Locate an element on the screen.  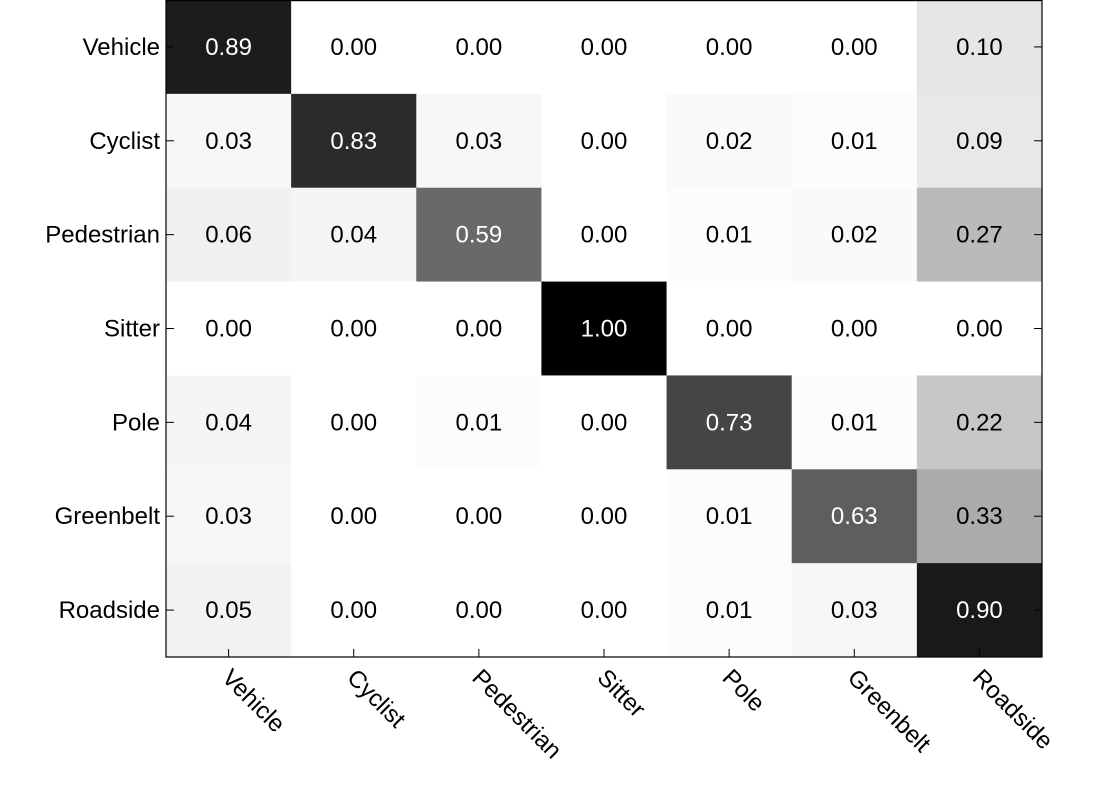
cell-value-label: 0.73 is located at coordinates (729, 422).